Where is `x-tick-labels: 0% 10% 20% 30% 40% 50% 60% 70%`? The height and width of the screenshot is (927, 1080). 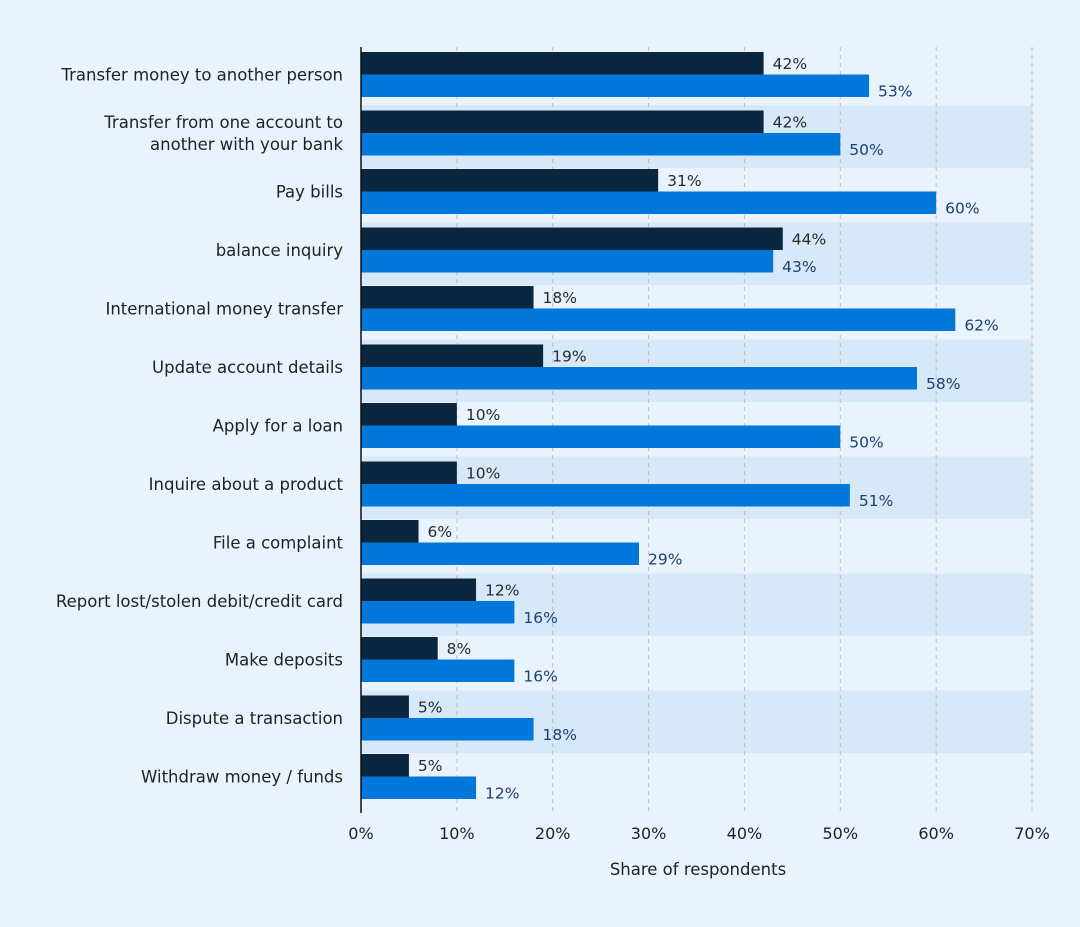
x-tick-labels: 0% 10% 20% 30% 40% 50% 60% 70% is located at coordinates (698, 833).